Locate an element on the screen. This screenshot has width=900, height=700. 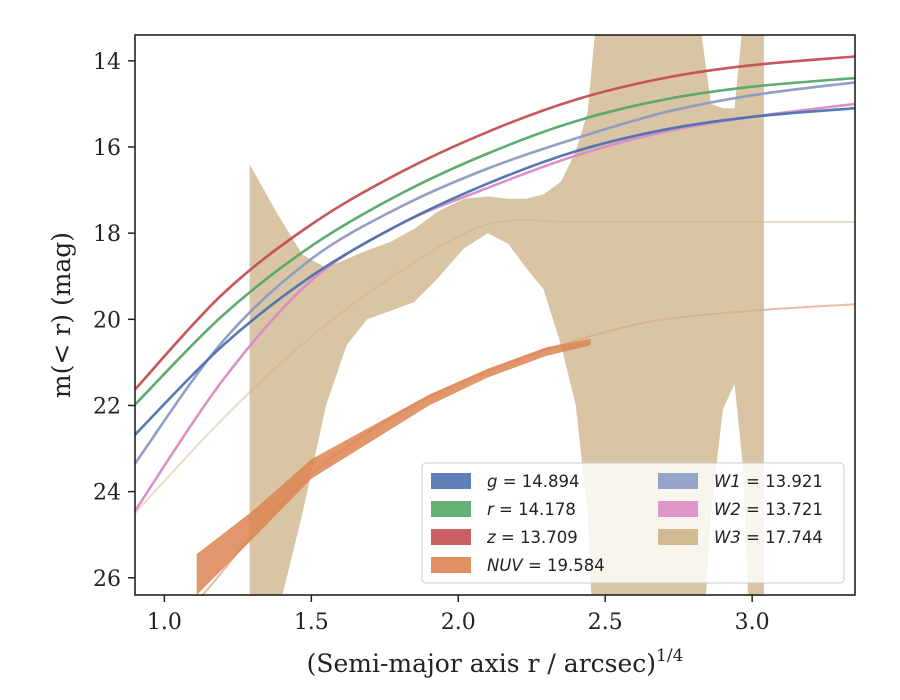
y-tick-label: 22 is located at coordinates (107, 406).